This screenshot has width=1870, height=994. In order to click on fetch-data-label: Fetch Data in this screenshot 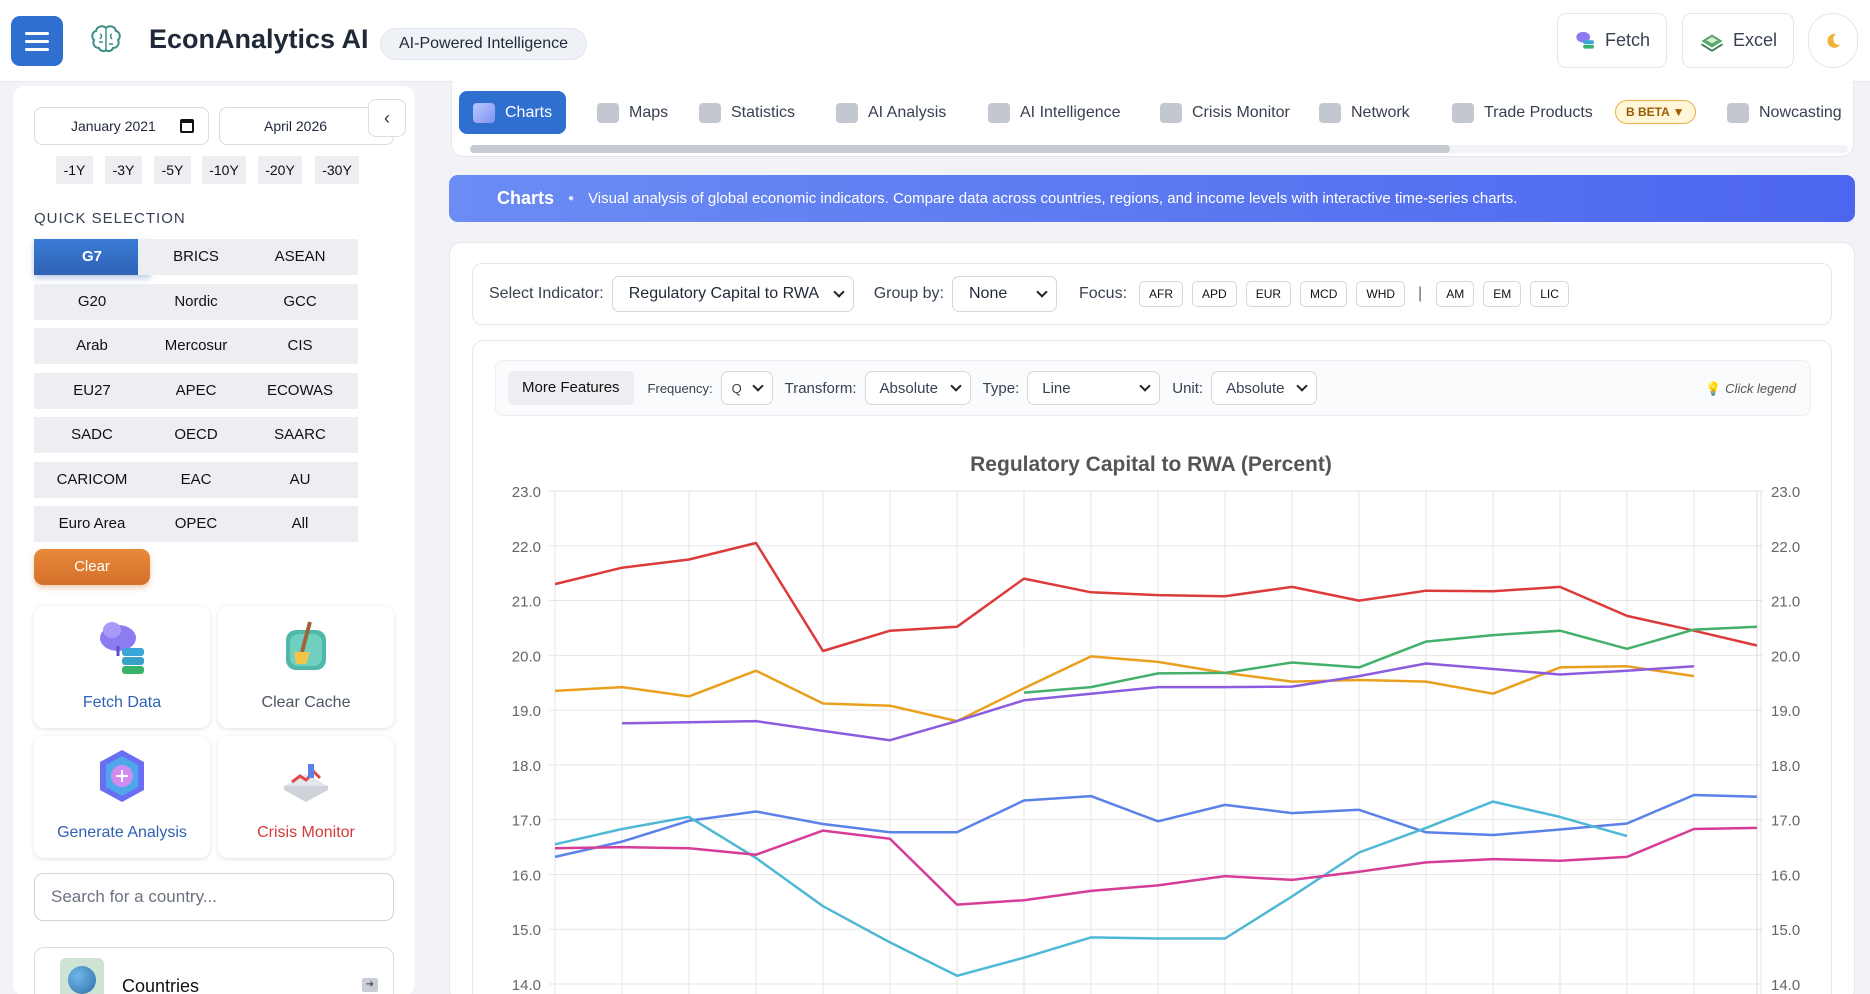, I will do `click(122, 702)`.